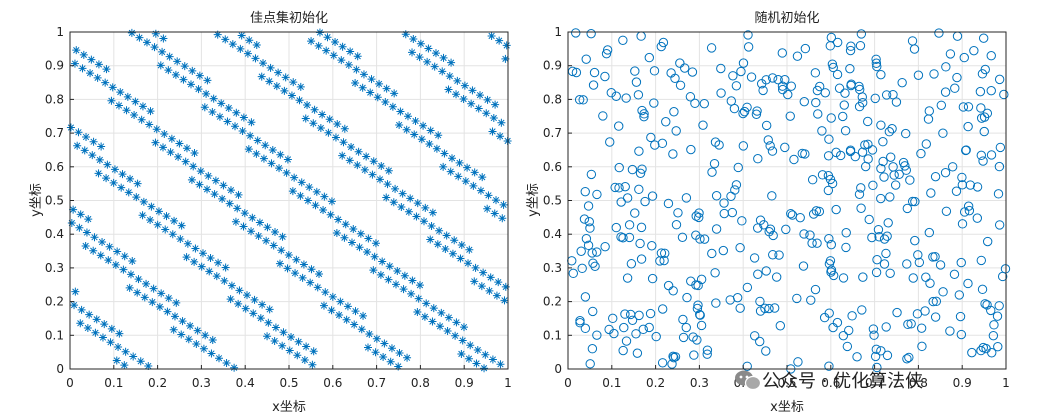  Describe the element at coordinates (54, 268) in the screenshot. I see `y-tick-label: 0.3` at that location.